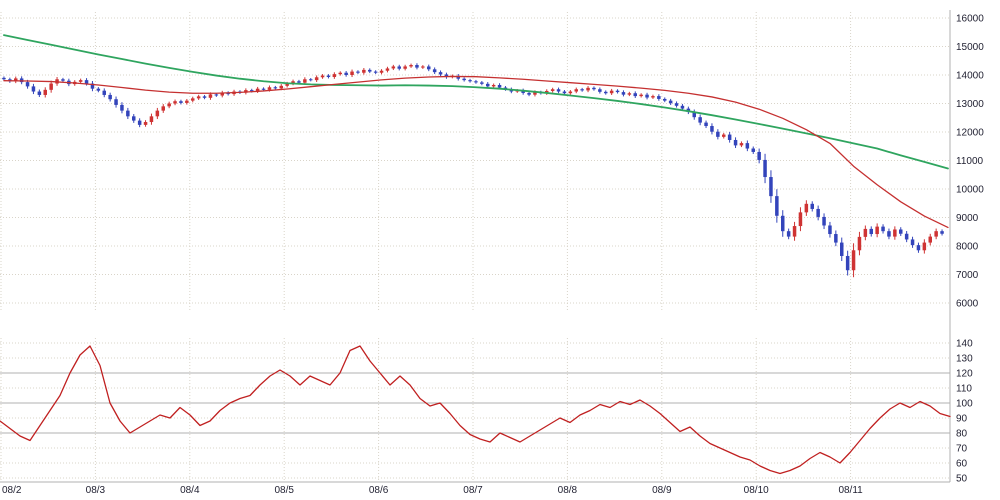 Image resolution: width=1000 pixels, height=500 pixels. Describe the element at coordinates (962, 464) in the screenshot. I see `indicator-axis-tick-label: 60` at that location.